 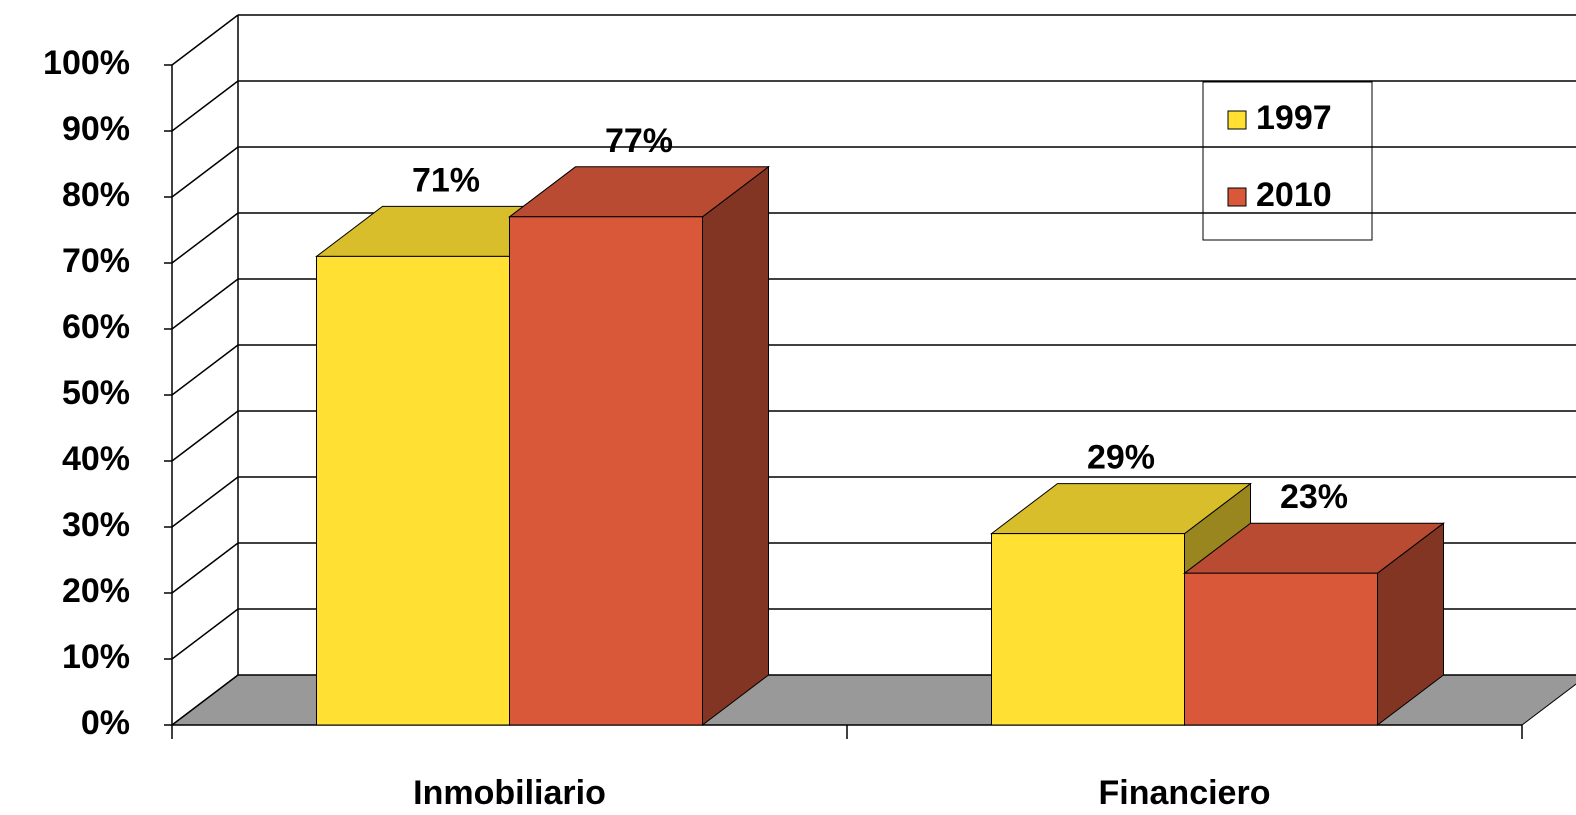 What do you see at coordinates (509, 793) in the screenshot?
I see `x-tick-label: Inmobiliario` at bounding box center [509, 793].